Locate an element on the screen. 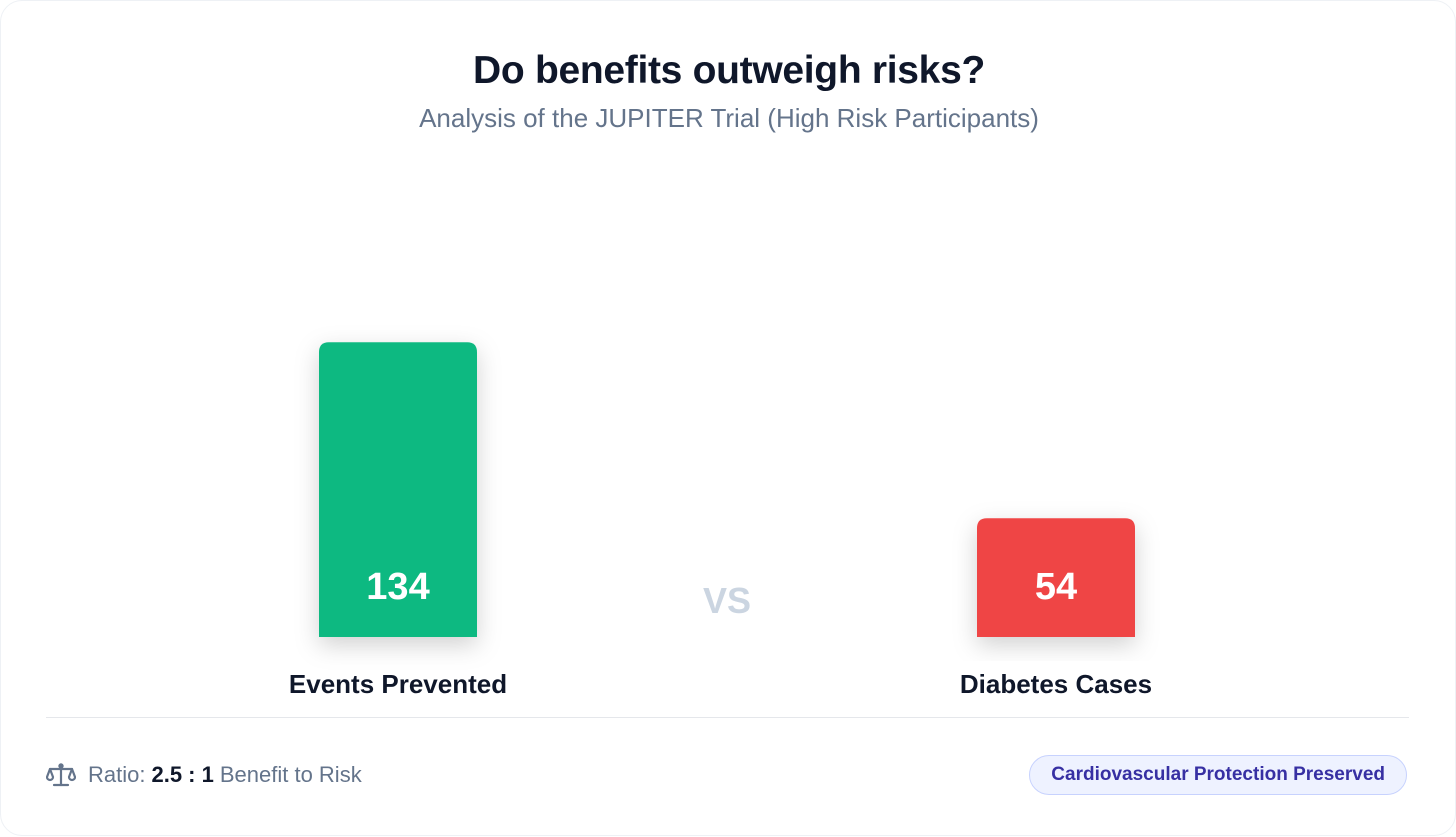  chart-title: Do benefits outweigh risks? is located at coordinates (729, 70).